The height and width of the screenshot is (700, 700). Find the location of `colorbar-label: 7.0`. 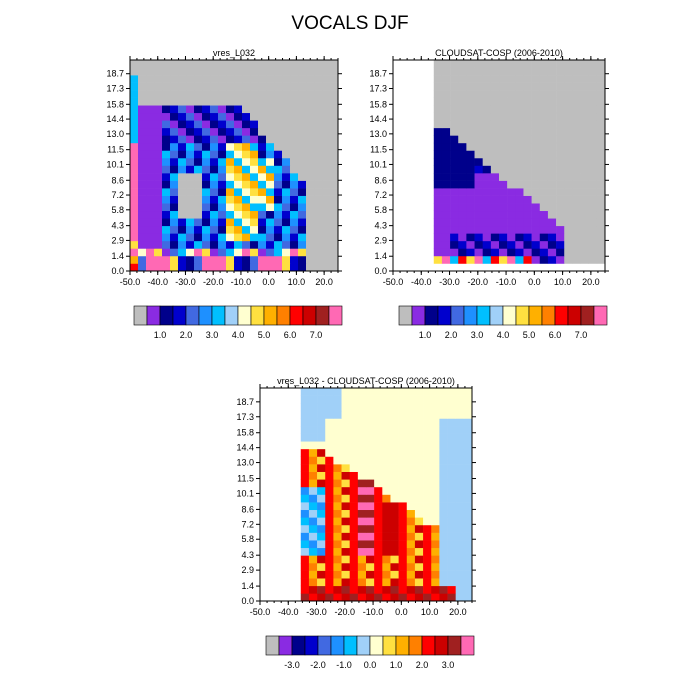

colorbar-label: 7.0 is located at coordinates (316, 335).